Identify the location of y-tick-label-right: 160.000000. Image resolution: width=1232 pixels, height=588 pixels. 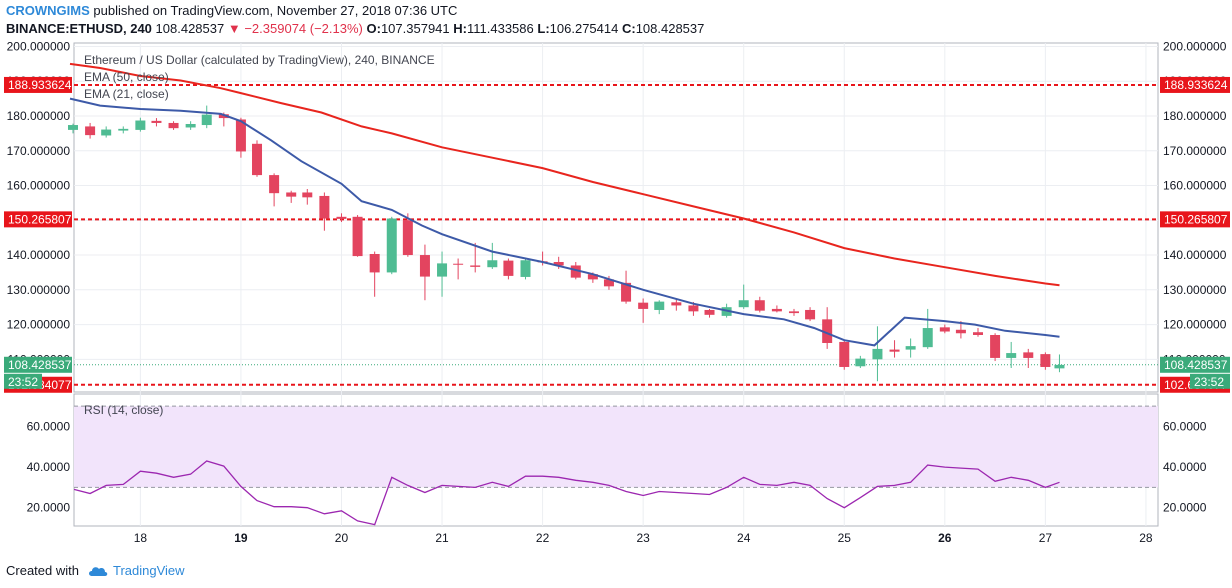
(1195, 186).